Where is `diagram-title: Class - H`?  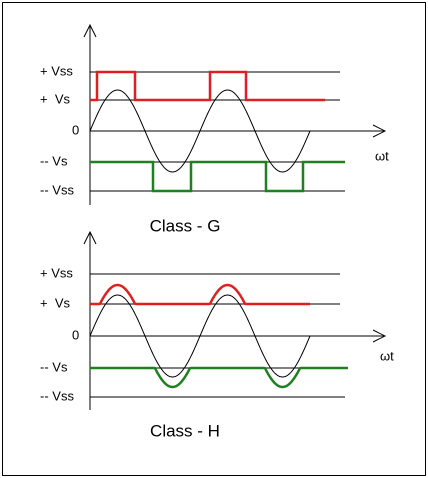
diagram-title: Class - H is located at coordinates (185, 430).